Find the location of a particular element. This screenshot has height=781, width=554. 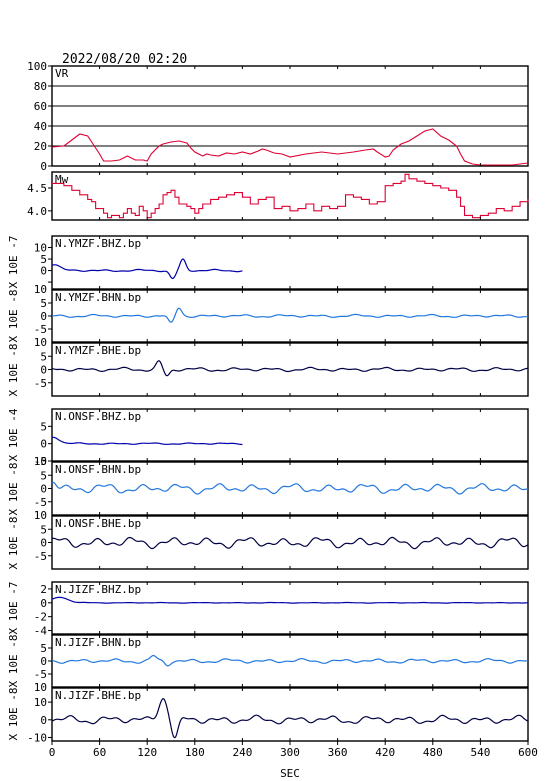

y-axis-label: X 10E -4 is located at coordinates (13, 434).